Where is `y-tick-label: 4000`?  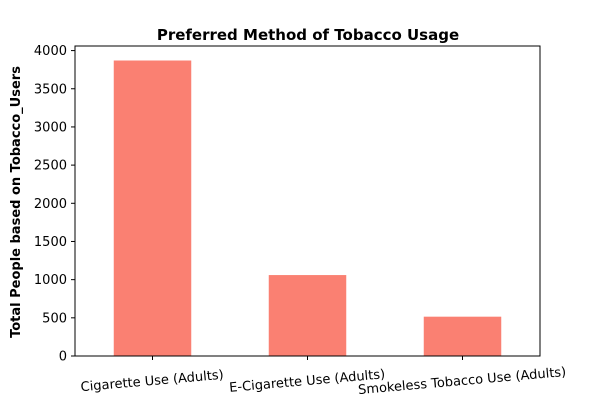 y-tick-label: 4000 is located at coordinates (50, 51).